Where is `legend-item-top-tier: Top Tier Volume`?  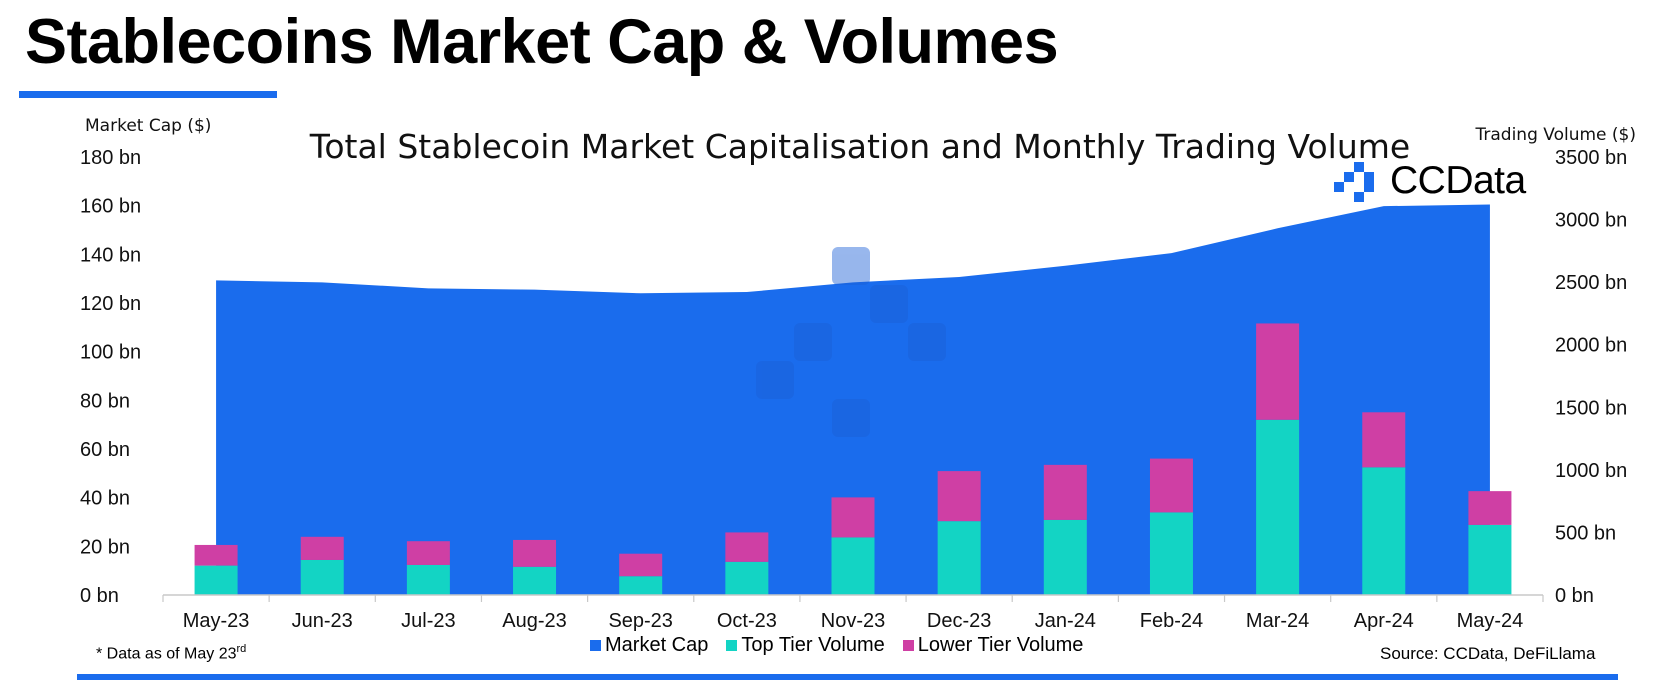
legend-item-top-tier: Top Tier Volume is located at coordinates (805, 645).